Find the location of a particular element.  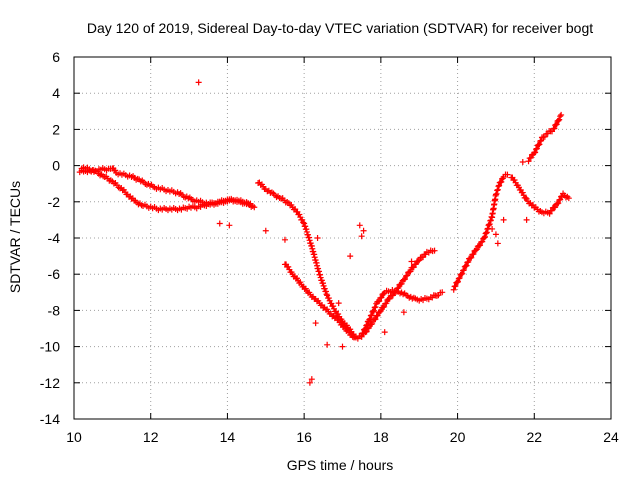

y-tick-label: 0 is located at coordinates (56, 166).